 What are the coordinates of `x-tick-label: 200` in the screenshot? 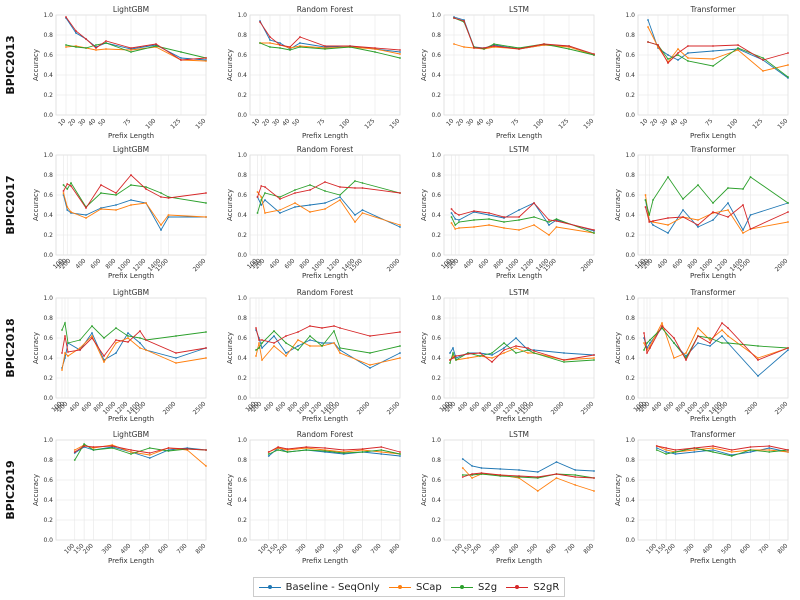 It's located at (282, 548).